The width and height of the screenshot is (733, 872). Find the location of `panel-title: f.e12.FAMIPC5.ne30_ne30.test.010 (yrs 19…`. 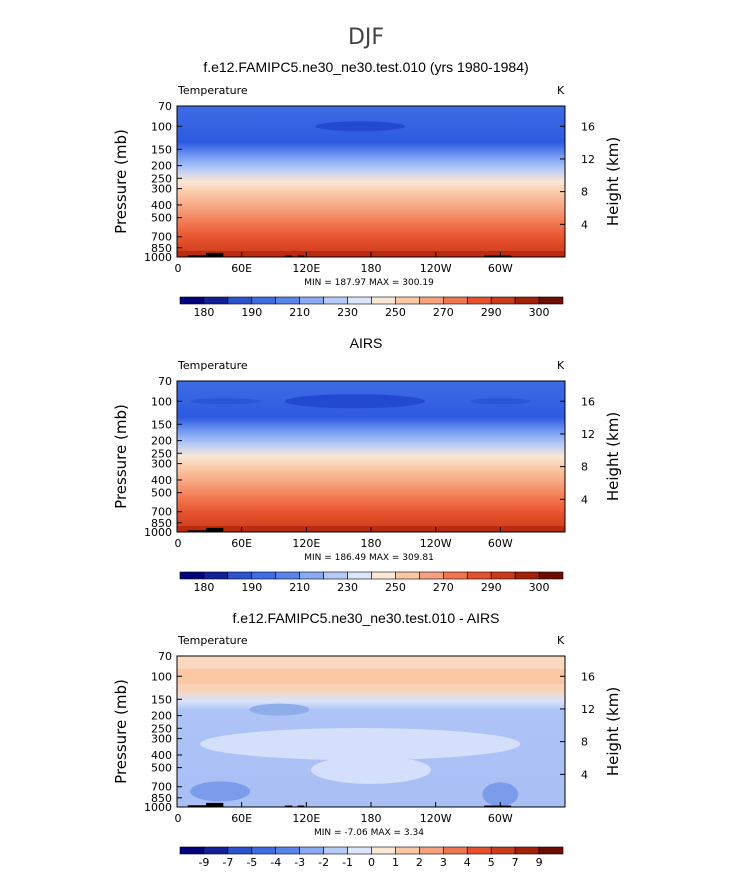

panel-title: f.e12.FAMIPC5.ne30_ne30.test.010 (yrs 19… is located at coordinates (365, 67).